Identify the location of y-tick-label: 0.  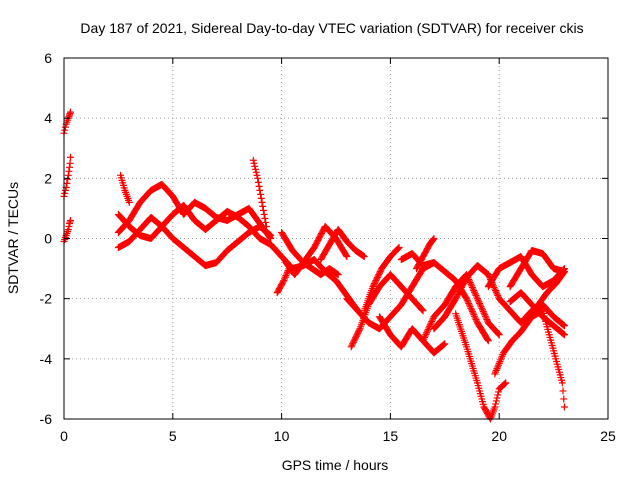
(48, 239).